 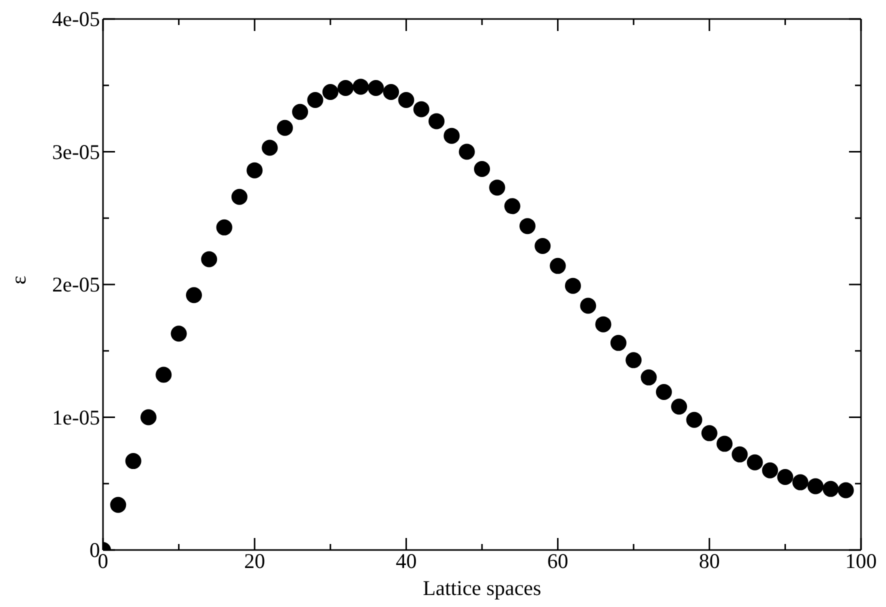 What do you see at coordinates (76, 19) in the screenshot?
I see `y-tick-label: 4e-05` at bounding box center [76, 19].